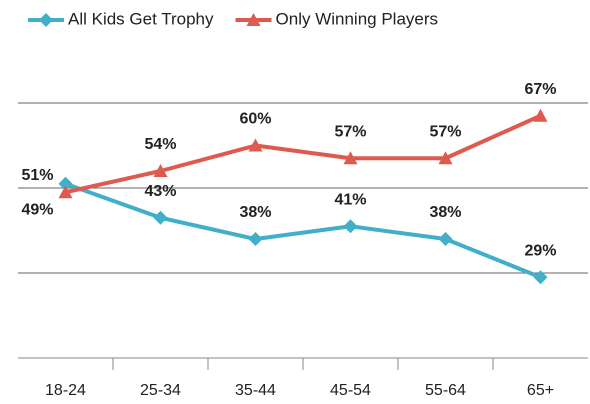  Describe the element at coordinates (350, 199) in the screenshot. I see `data-label: 41%` at that location.